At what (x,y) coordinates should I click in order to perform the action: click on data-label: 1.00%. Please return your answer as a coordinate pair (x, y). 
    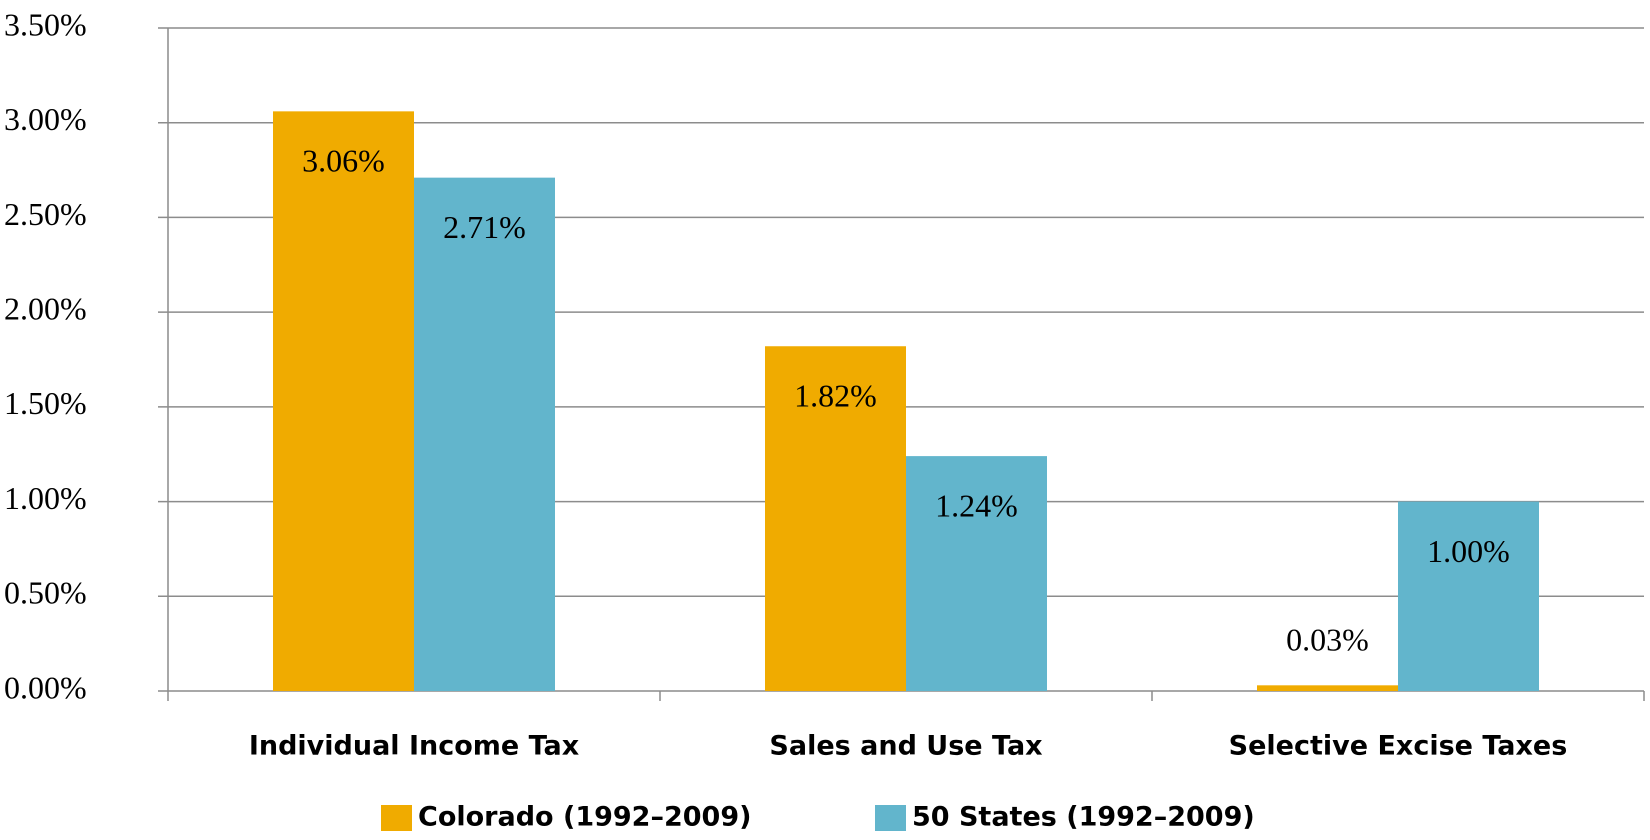
    Looking at the image, I should click on (1468, 551).